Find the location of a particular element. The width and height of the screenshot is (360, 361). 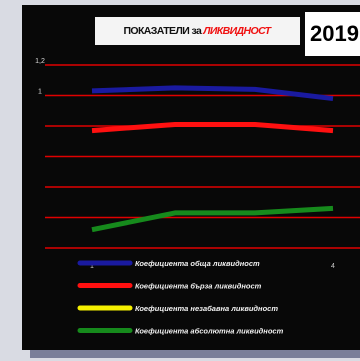

chart-title: ПОКАЗАТЕЛИ за ЛИКВИДНОСТ is located at coordinates (197, 31).